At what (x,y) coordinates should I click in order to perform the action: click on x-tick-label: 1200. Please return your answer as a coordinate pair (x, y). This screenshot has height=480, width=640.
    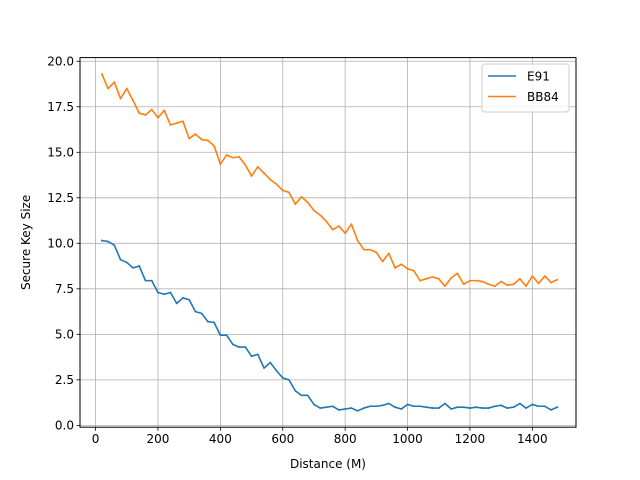
    Looking at the image, I should click on (470, 439).